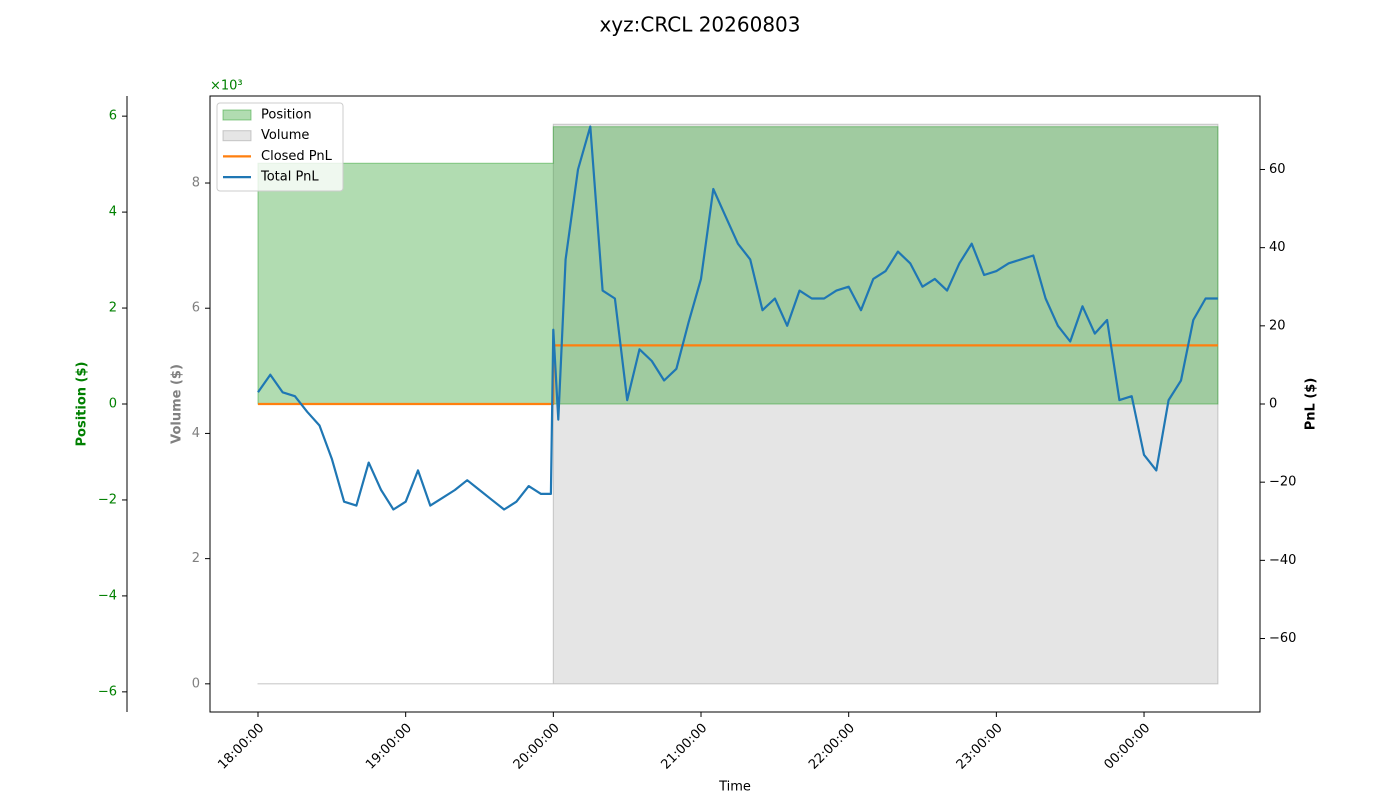 This screenshot has width=1400, height=800. I want to click on legend-box, so click(280, 147).